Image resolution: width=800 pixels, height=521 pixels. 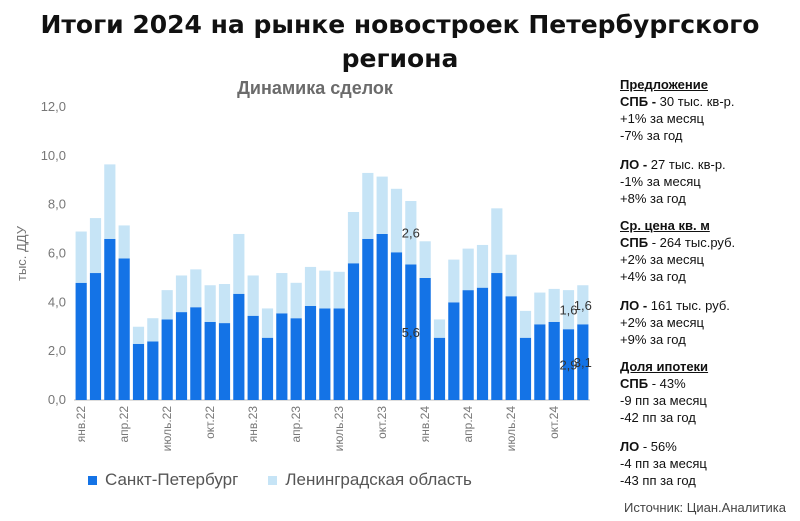 I want to click on y-tick-label: 4,0, so click(x=57, y=301).